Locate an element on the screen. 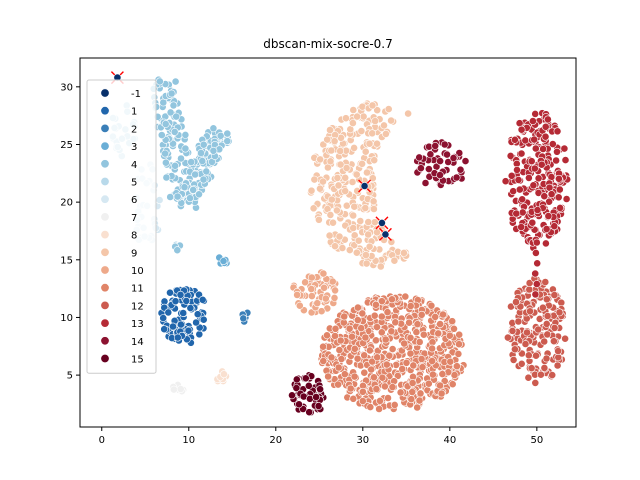 The height and width of the screenshot is (480, 640). legend-label: 4 is located at coordinates (134, 165).